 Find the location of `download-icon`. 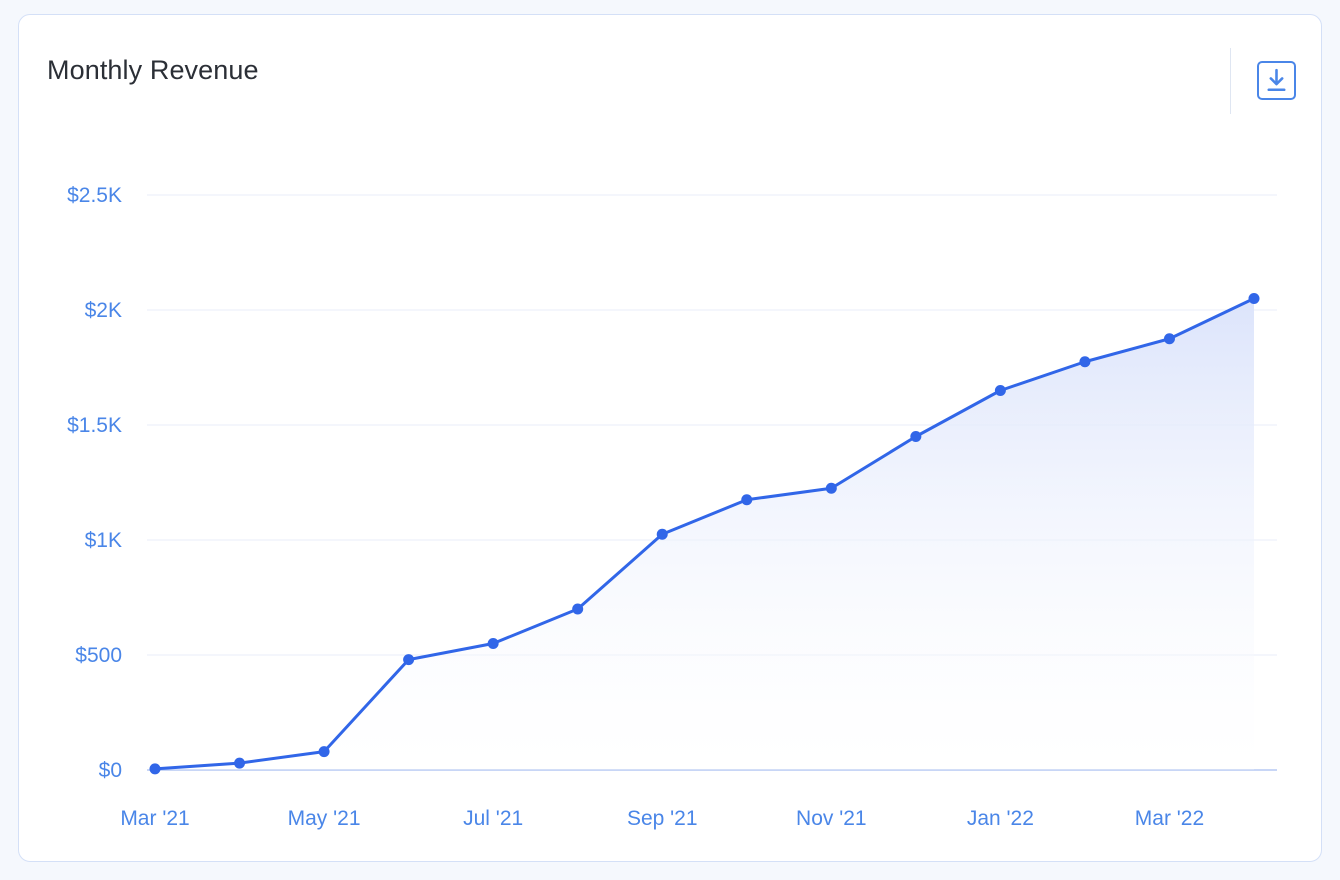

download-icon is located at coordinates (1276, 80).